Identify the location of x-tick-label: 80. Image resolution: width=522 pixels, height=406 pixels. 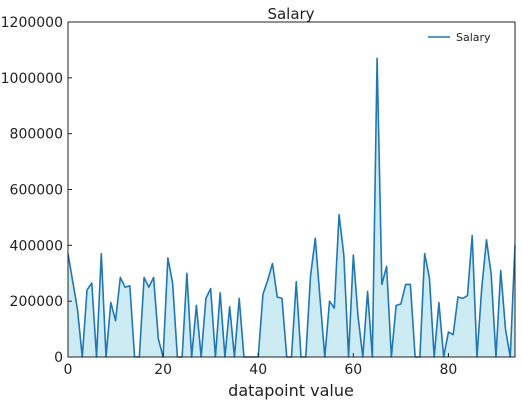
(449, 370).